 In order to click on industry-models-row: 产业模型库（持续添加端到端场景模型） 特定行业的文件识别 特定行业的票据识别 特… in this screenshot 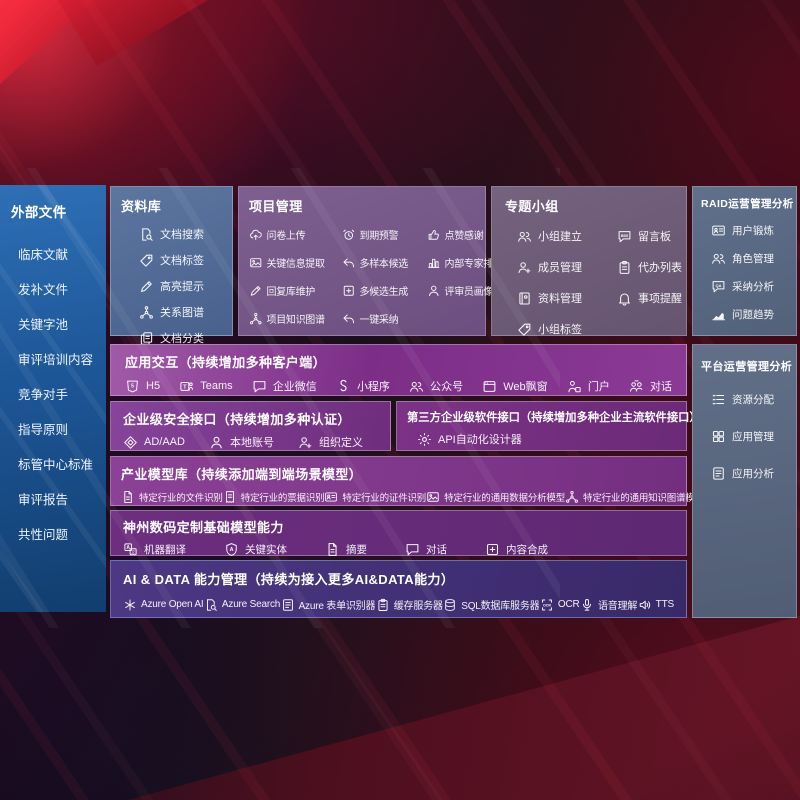, I will do `click(407, 481)`.